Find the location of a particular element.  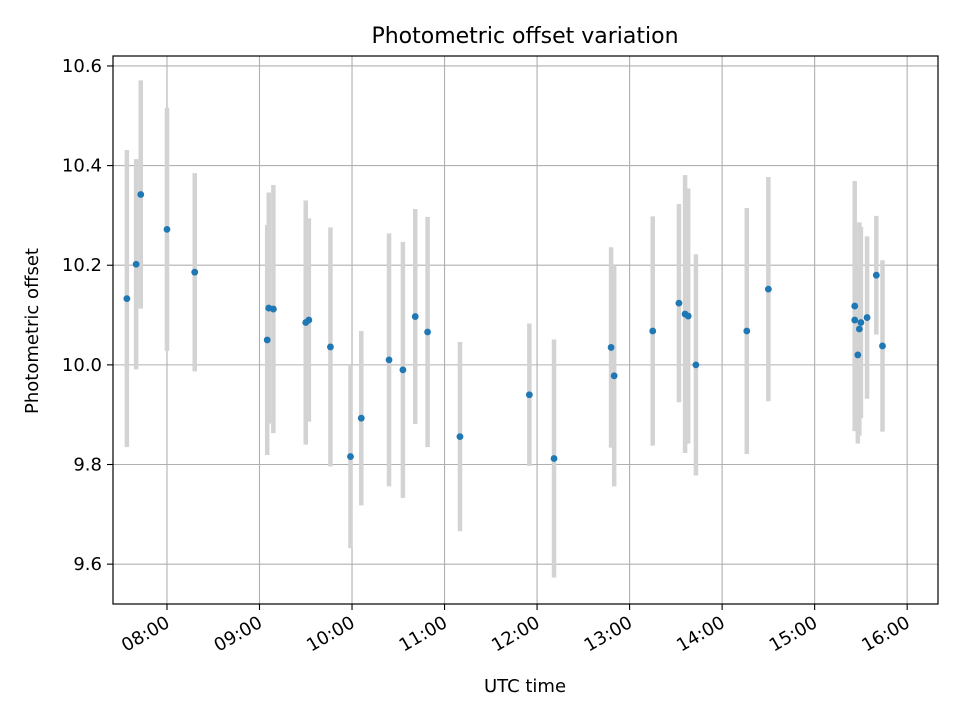

y-axis-ticks: 9.6 9.8 10.0 10.2 10.4 10.6 is located at coordinates (87, 315).